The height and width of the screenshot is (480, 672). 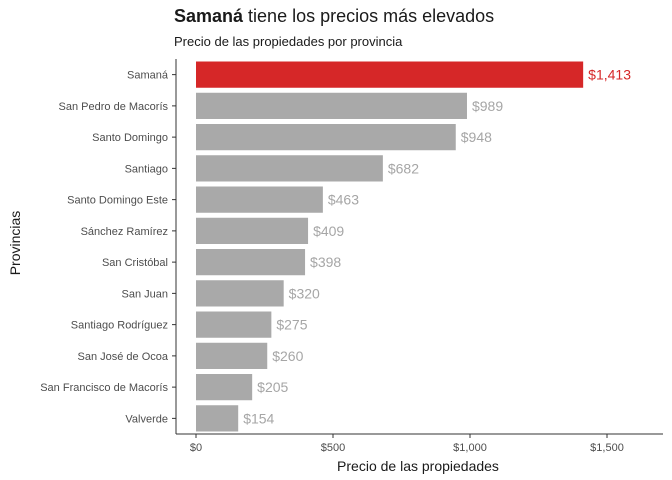 What do you see at coordinates (325, 262) in the screenshot?
I see `data-label: $398` at bounding box center [325, 262].